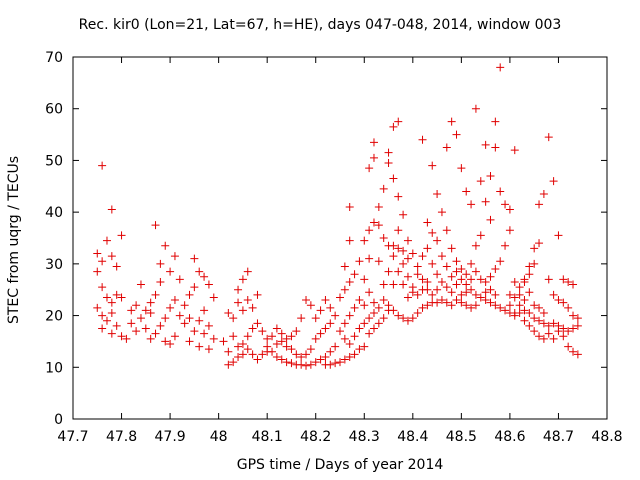 This screenshot has width=640, height=480. I want to click on x-tick-label: 48.1, so click(267, 437).